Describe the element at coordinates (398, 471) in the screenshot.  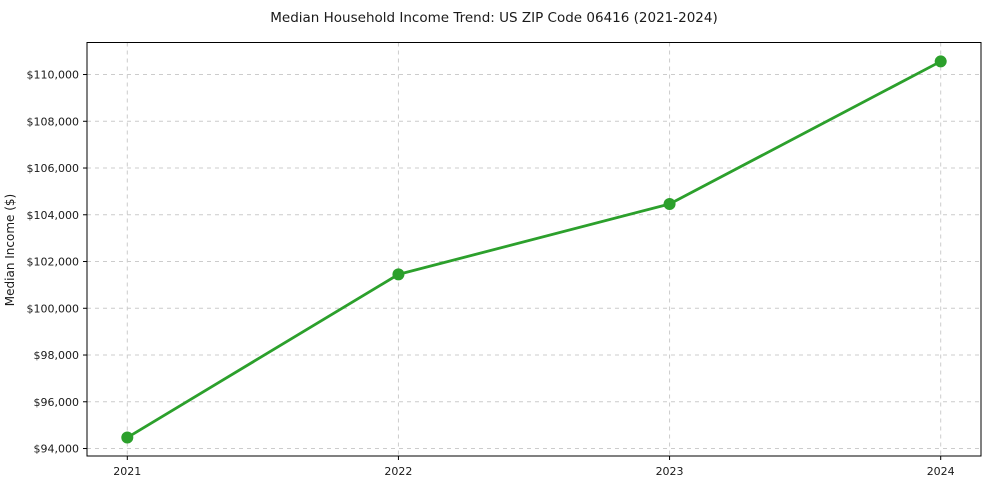
I see `x-tick-label: 2022` at that location.